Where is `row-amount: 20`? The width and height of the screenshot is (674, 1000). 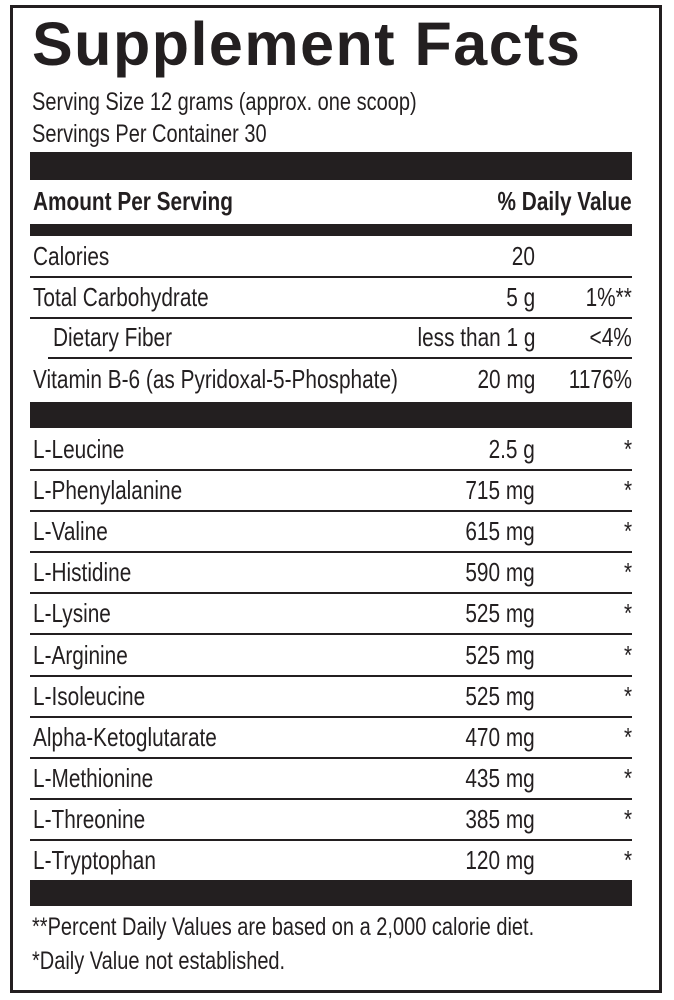 row-amount: 20 is located at coordinates (523, 256).